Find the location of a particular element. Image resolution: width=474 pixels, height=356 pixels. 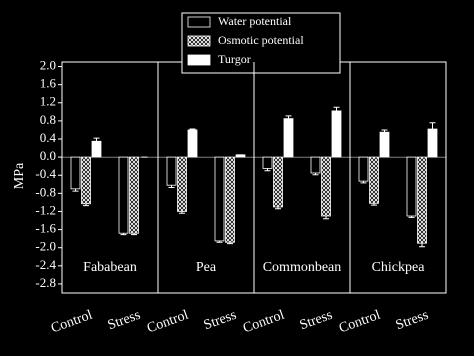

group-label: Chickpea is located at coordinates (399, 267).